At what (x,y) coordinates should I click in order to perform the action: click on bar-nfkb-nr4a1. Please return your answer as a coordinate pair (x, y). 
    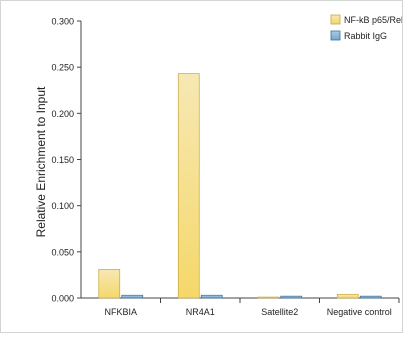
    Looking at the image, I should click on (188, 186).